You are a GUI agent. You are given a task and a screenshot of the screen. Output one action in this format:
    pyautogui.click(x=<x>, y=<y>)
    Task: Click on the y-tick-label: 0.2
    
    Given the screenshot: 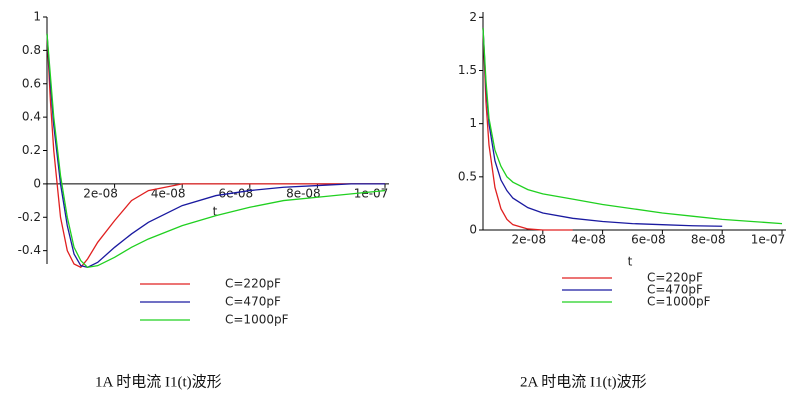 What is the action you would take?
    pyautogui.click(x=31, y=150)
    